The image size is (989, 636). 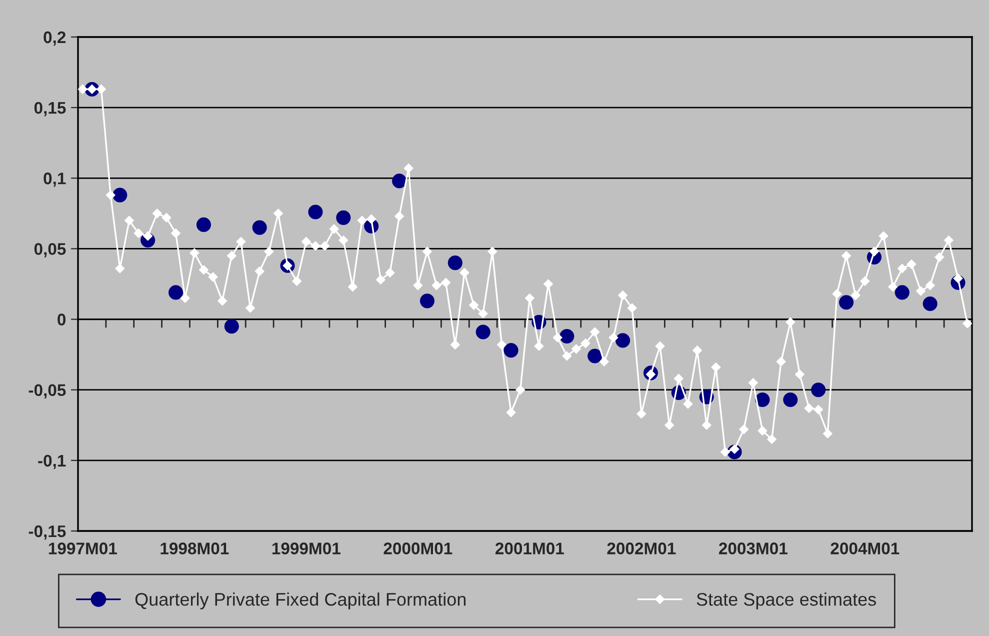 What do you see at coordinates (47, 532) in the screenshot?
I see `y-tick-label: -0,15` at bounding box center [47, 532].